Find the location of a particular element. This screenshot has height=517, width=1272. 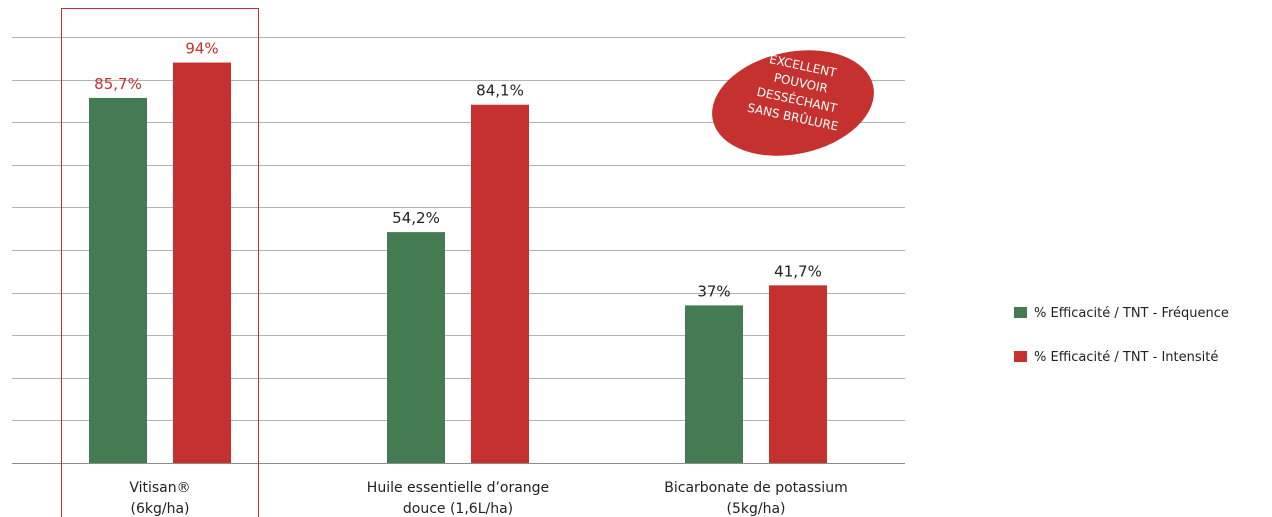

data-label: 85,7% is located at coordinates (118, 84).